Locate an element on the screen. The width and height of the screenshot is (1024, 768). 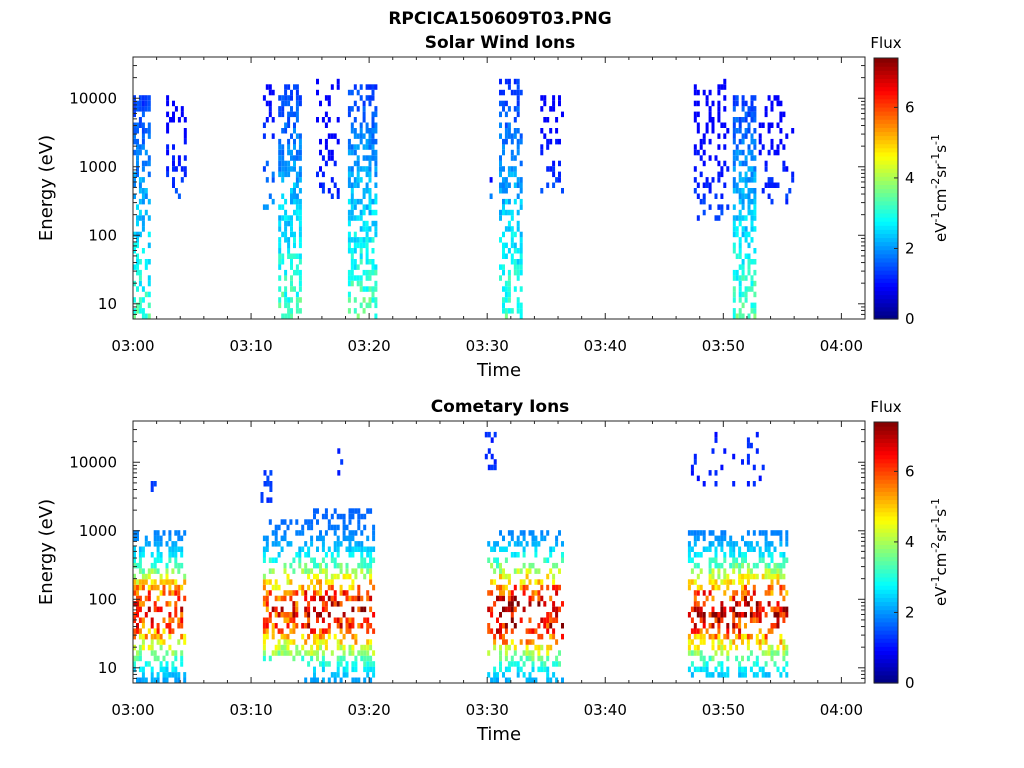
colorbar-unit-label: eV-1cm-2sr-1s-1 is located at coordinates (939, 188).